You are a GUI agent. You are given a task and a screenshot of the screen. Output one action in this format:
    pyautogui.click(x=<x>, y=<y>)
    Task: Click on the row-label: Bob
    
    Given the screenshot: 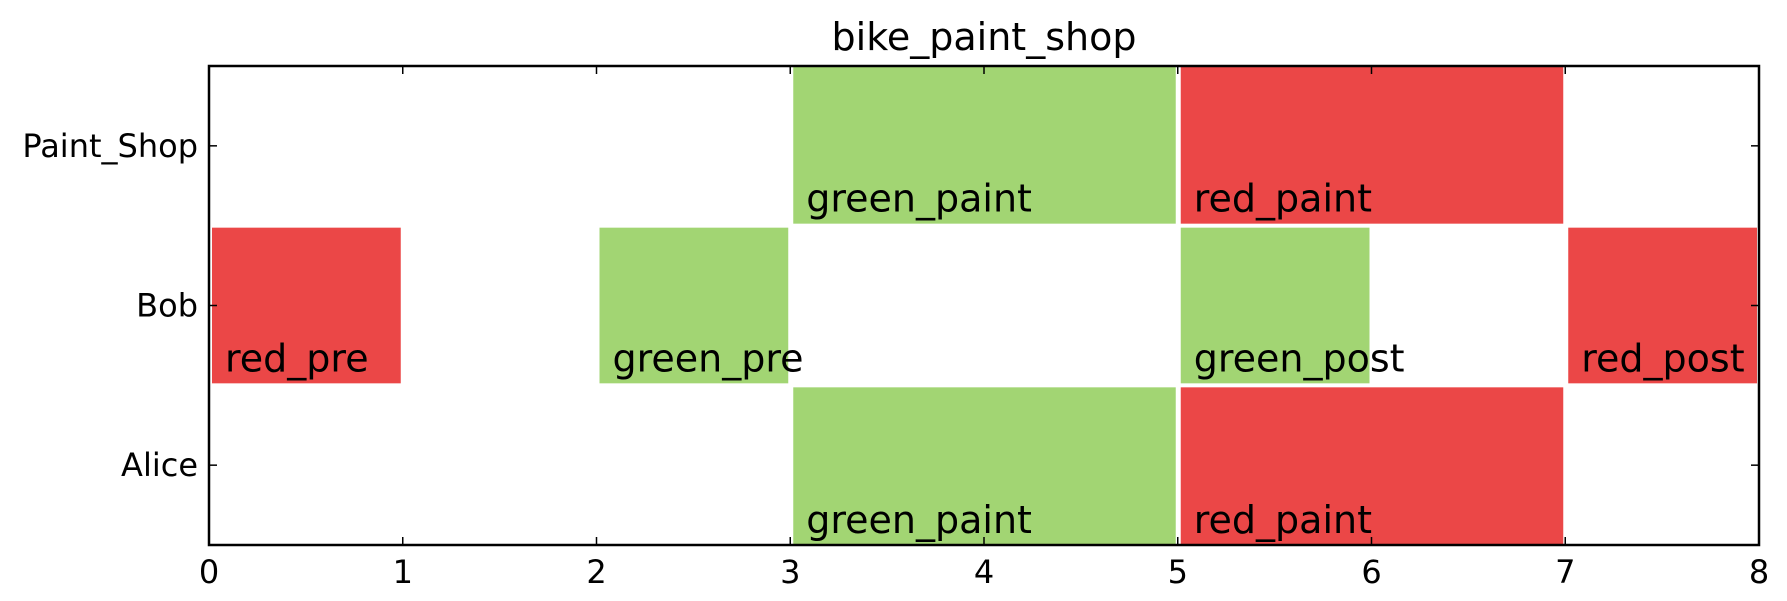 What is the action you would take?
    pyautogui.click(x=167, y=306)
    